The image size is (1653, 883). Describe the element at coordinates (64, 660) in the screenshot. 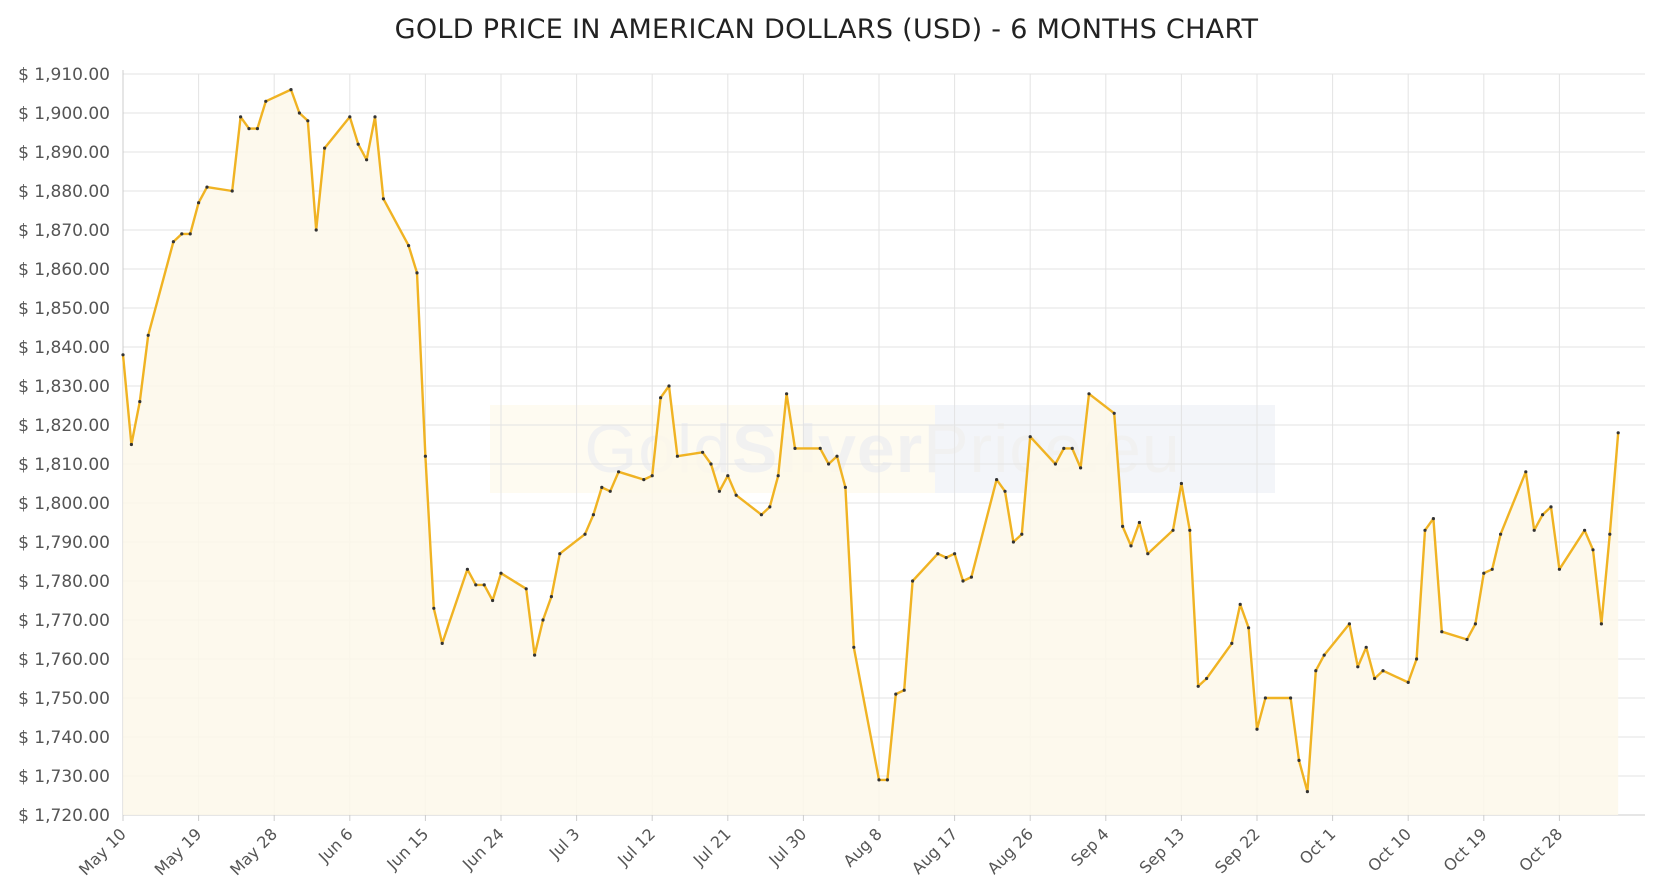

I see `y-tick-label: $ 1,760.00` at that location.